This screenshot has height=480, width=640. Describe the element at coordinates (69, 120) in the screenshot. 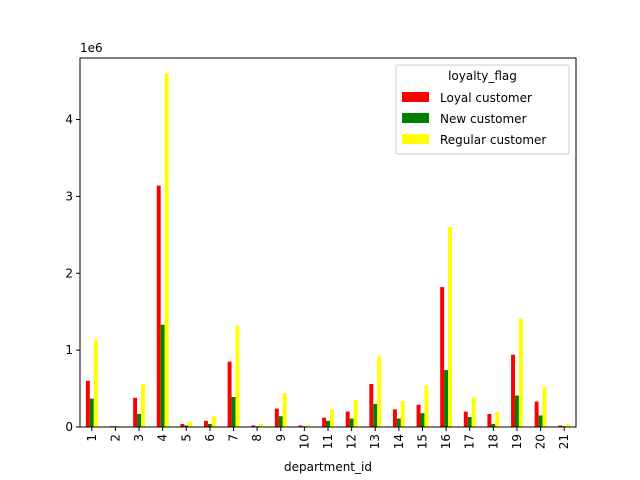

I see `y-tick-label: 4` at that location.